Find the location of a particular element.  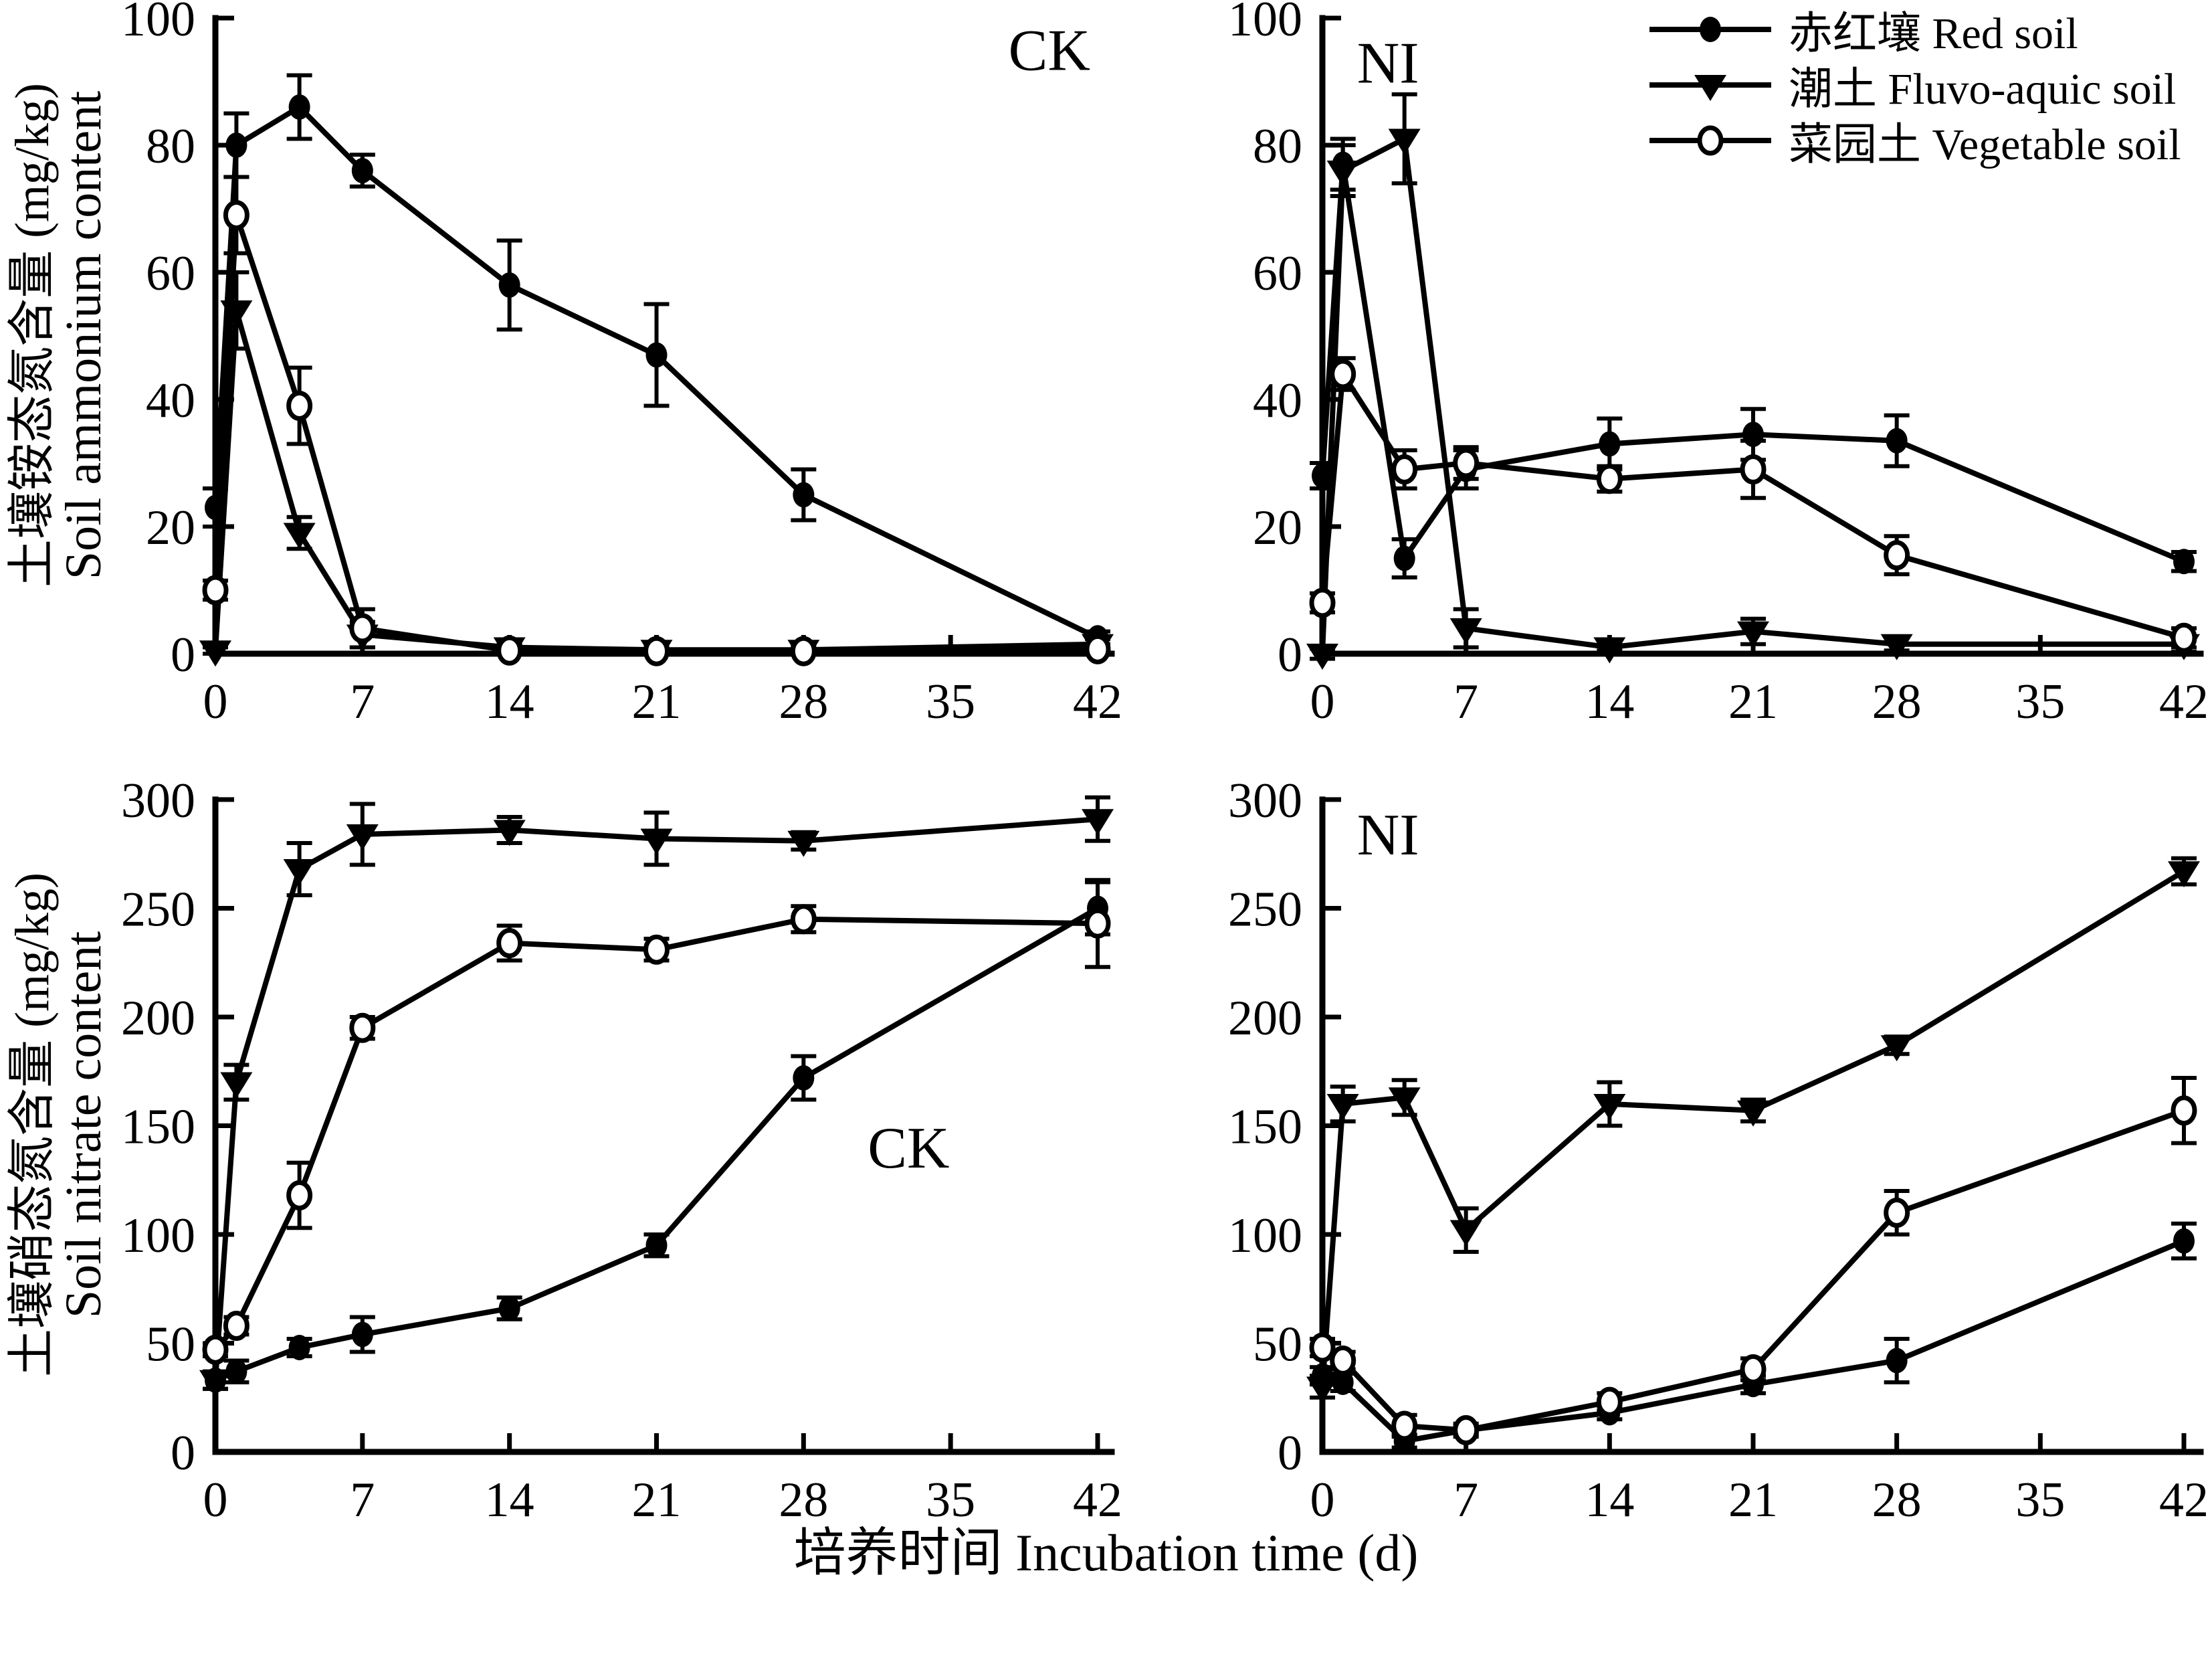

y-tick-label: 40 is located at coordinates (170, 400).